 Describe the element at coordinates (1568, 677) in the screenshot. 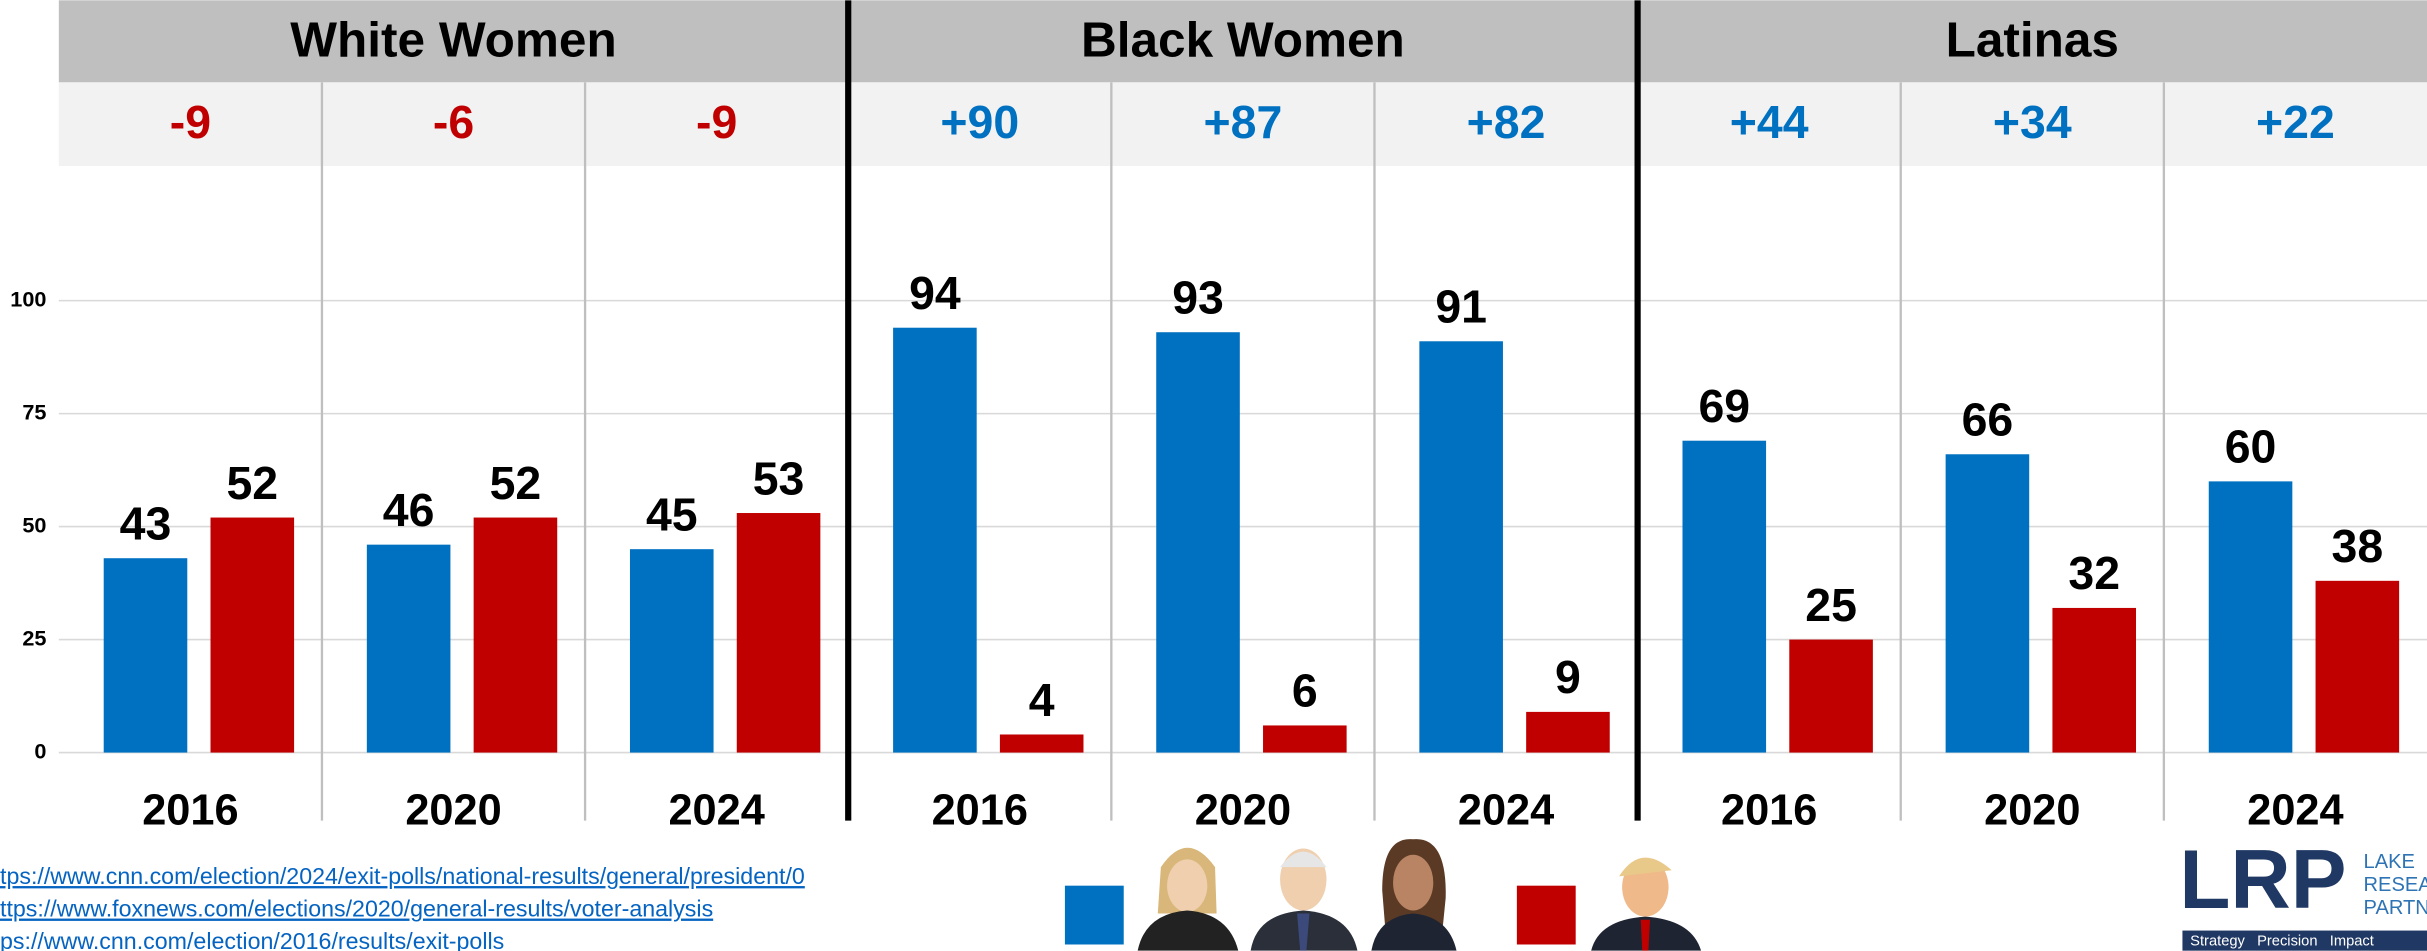

I see `value-label: 9` at that location.